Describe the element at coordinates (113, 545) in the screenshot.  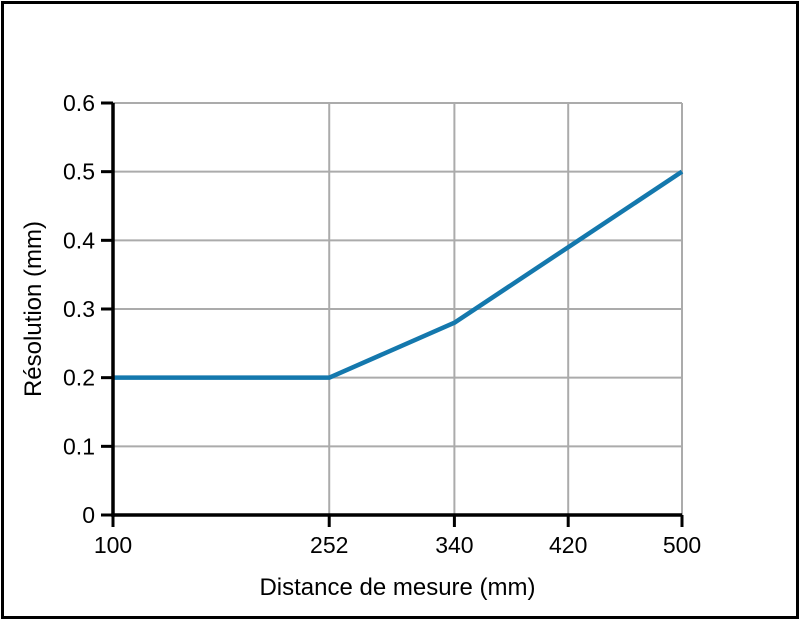
I see `x-tick-label: 100` at that location.